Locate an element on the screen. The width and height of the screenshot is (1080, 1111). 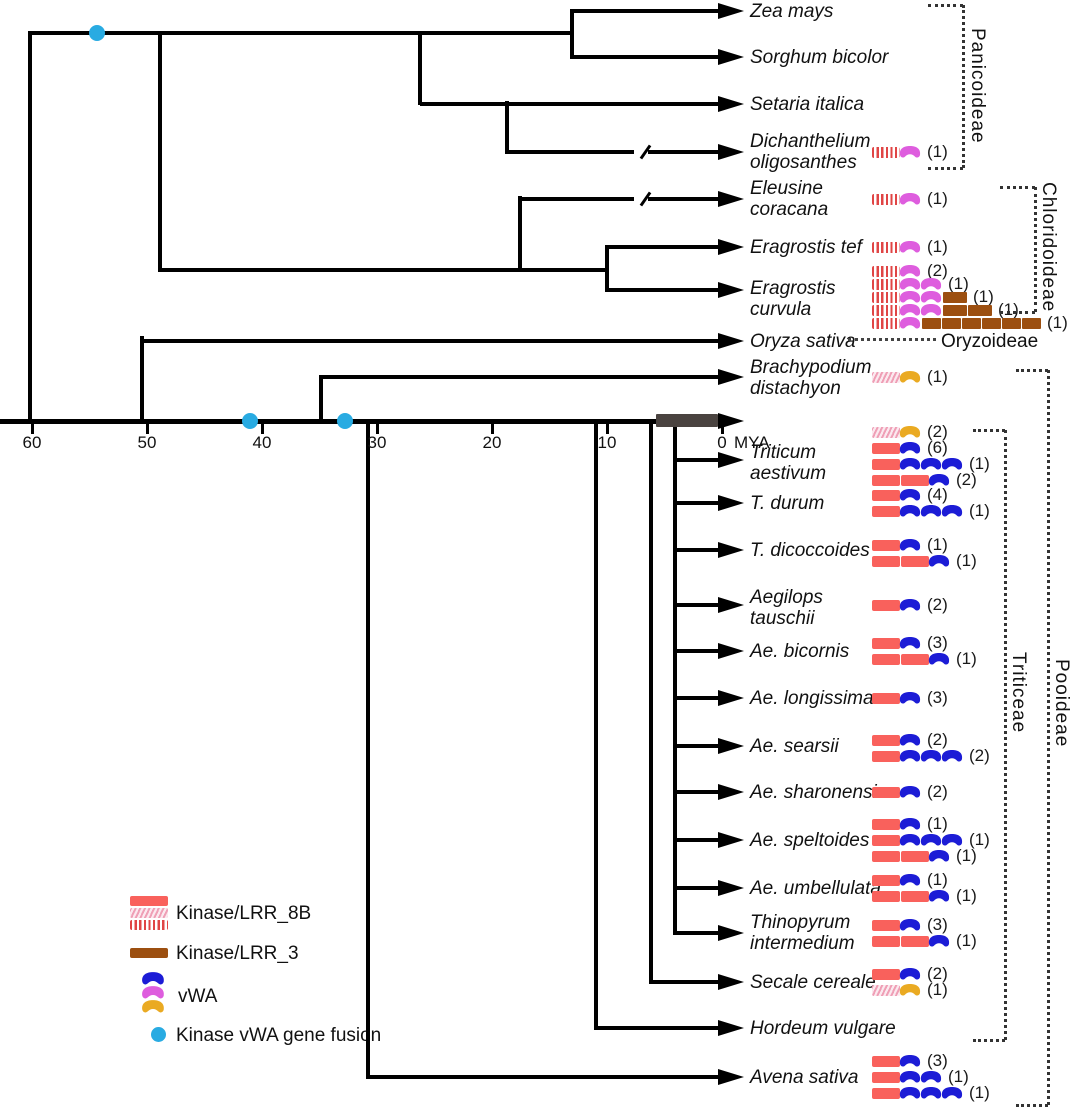
kinase-vwa-fusion-marker is located at coordinates (250, 421).